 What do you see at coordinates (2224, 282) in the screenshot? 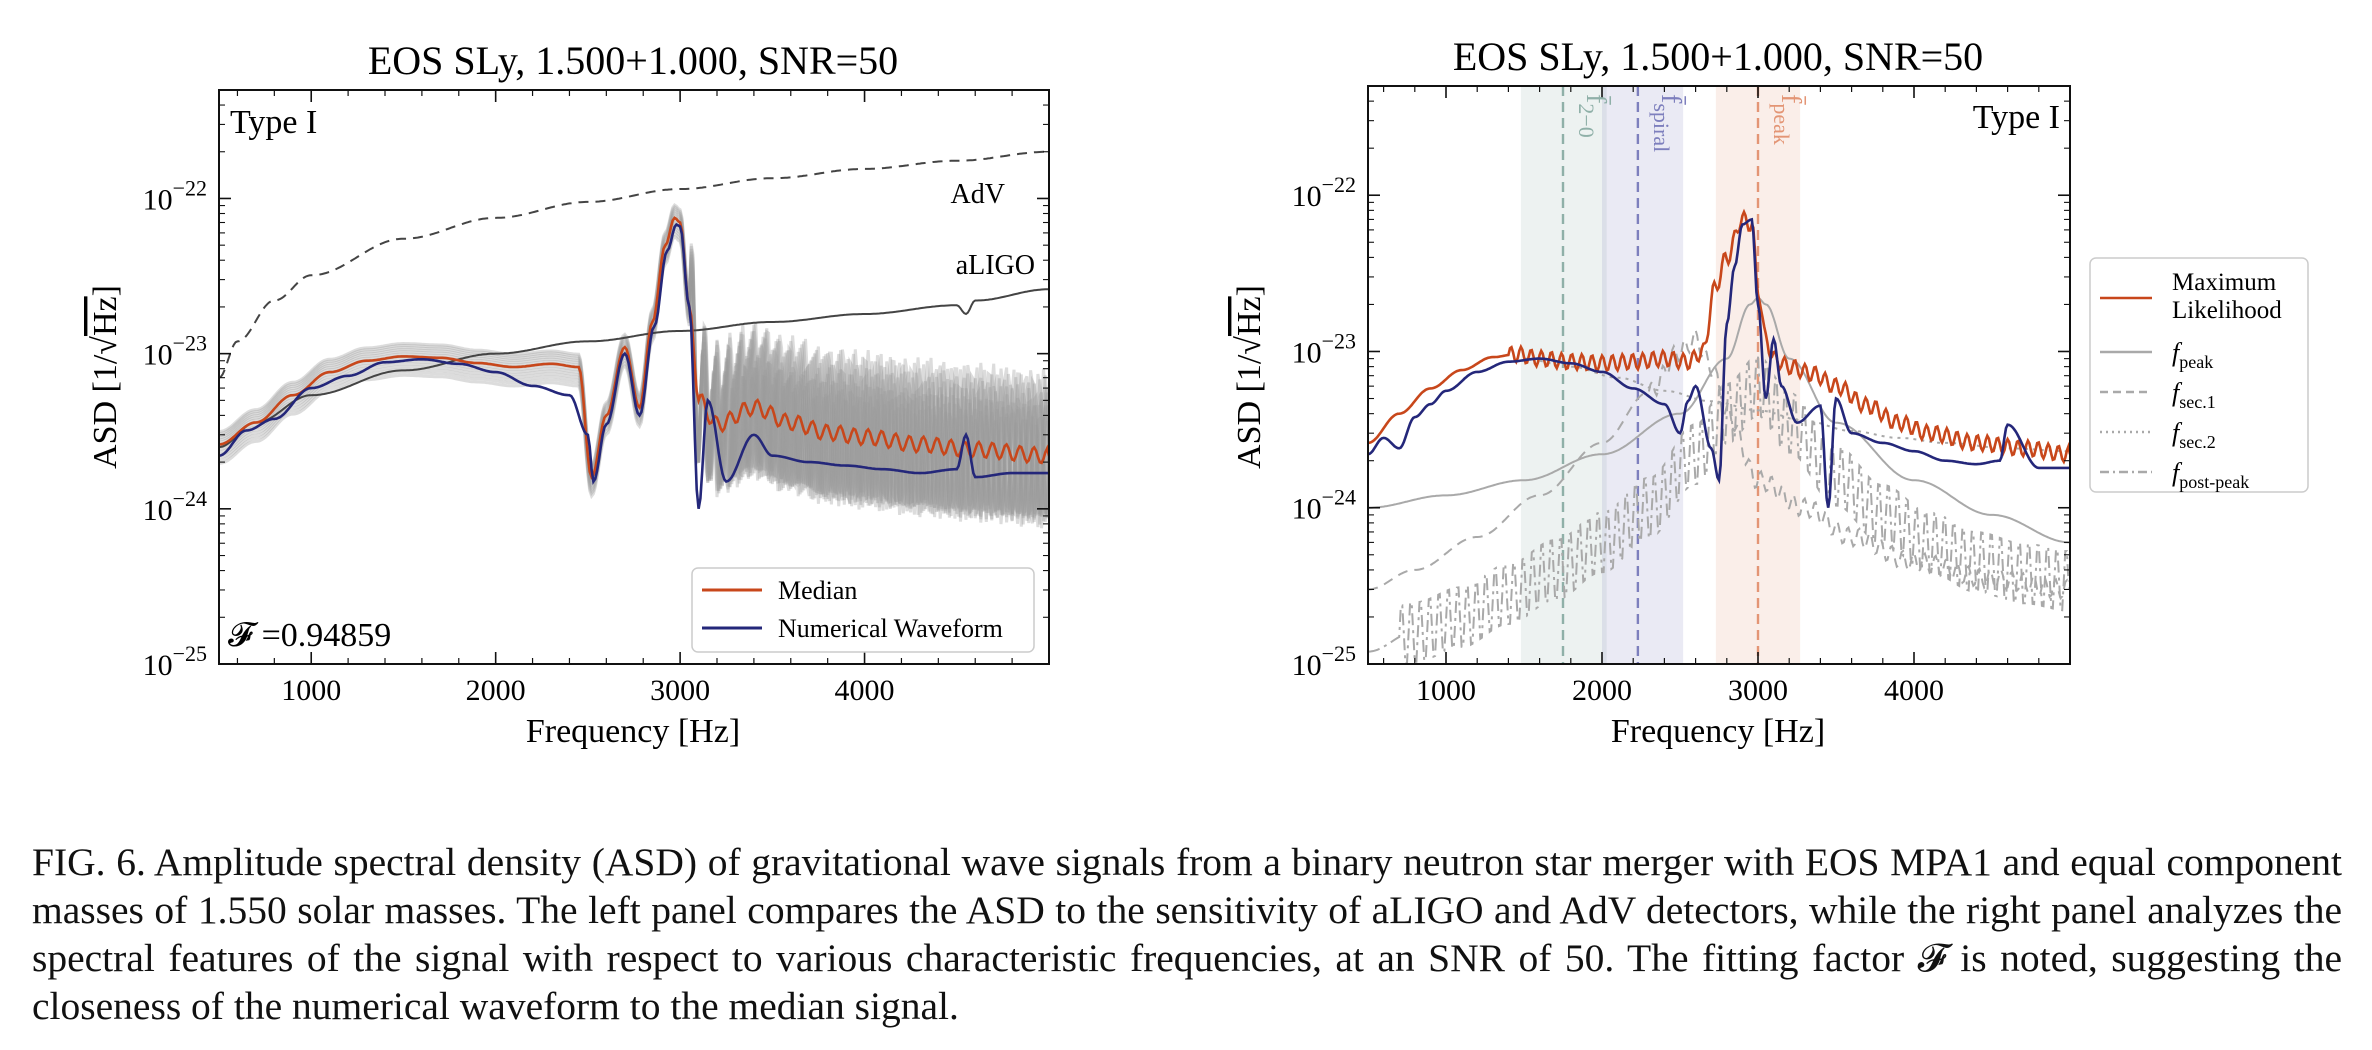
I see `legend-label: Maximum` at bounding box center [2224, 282].